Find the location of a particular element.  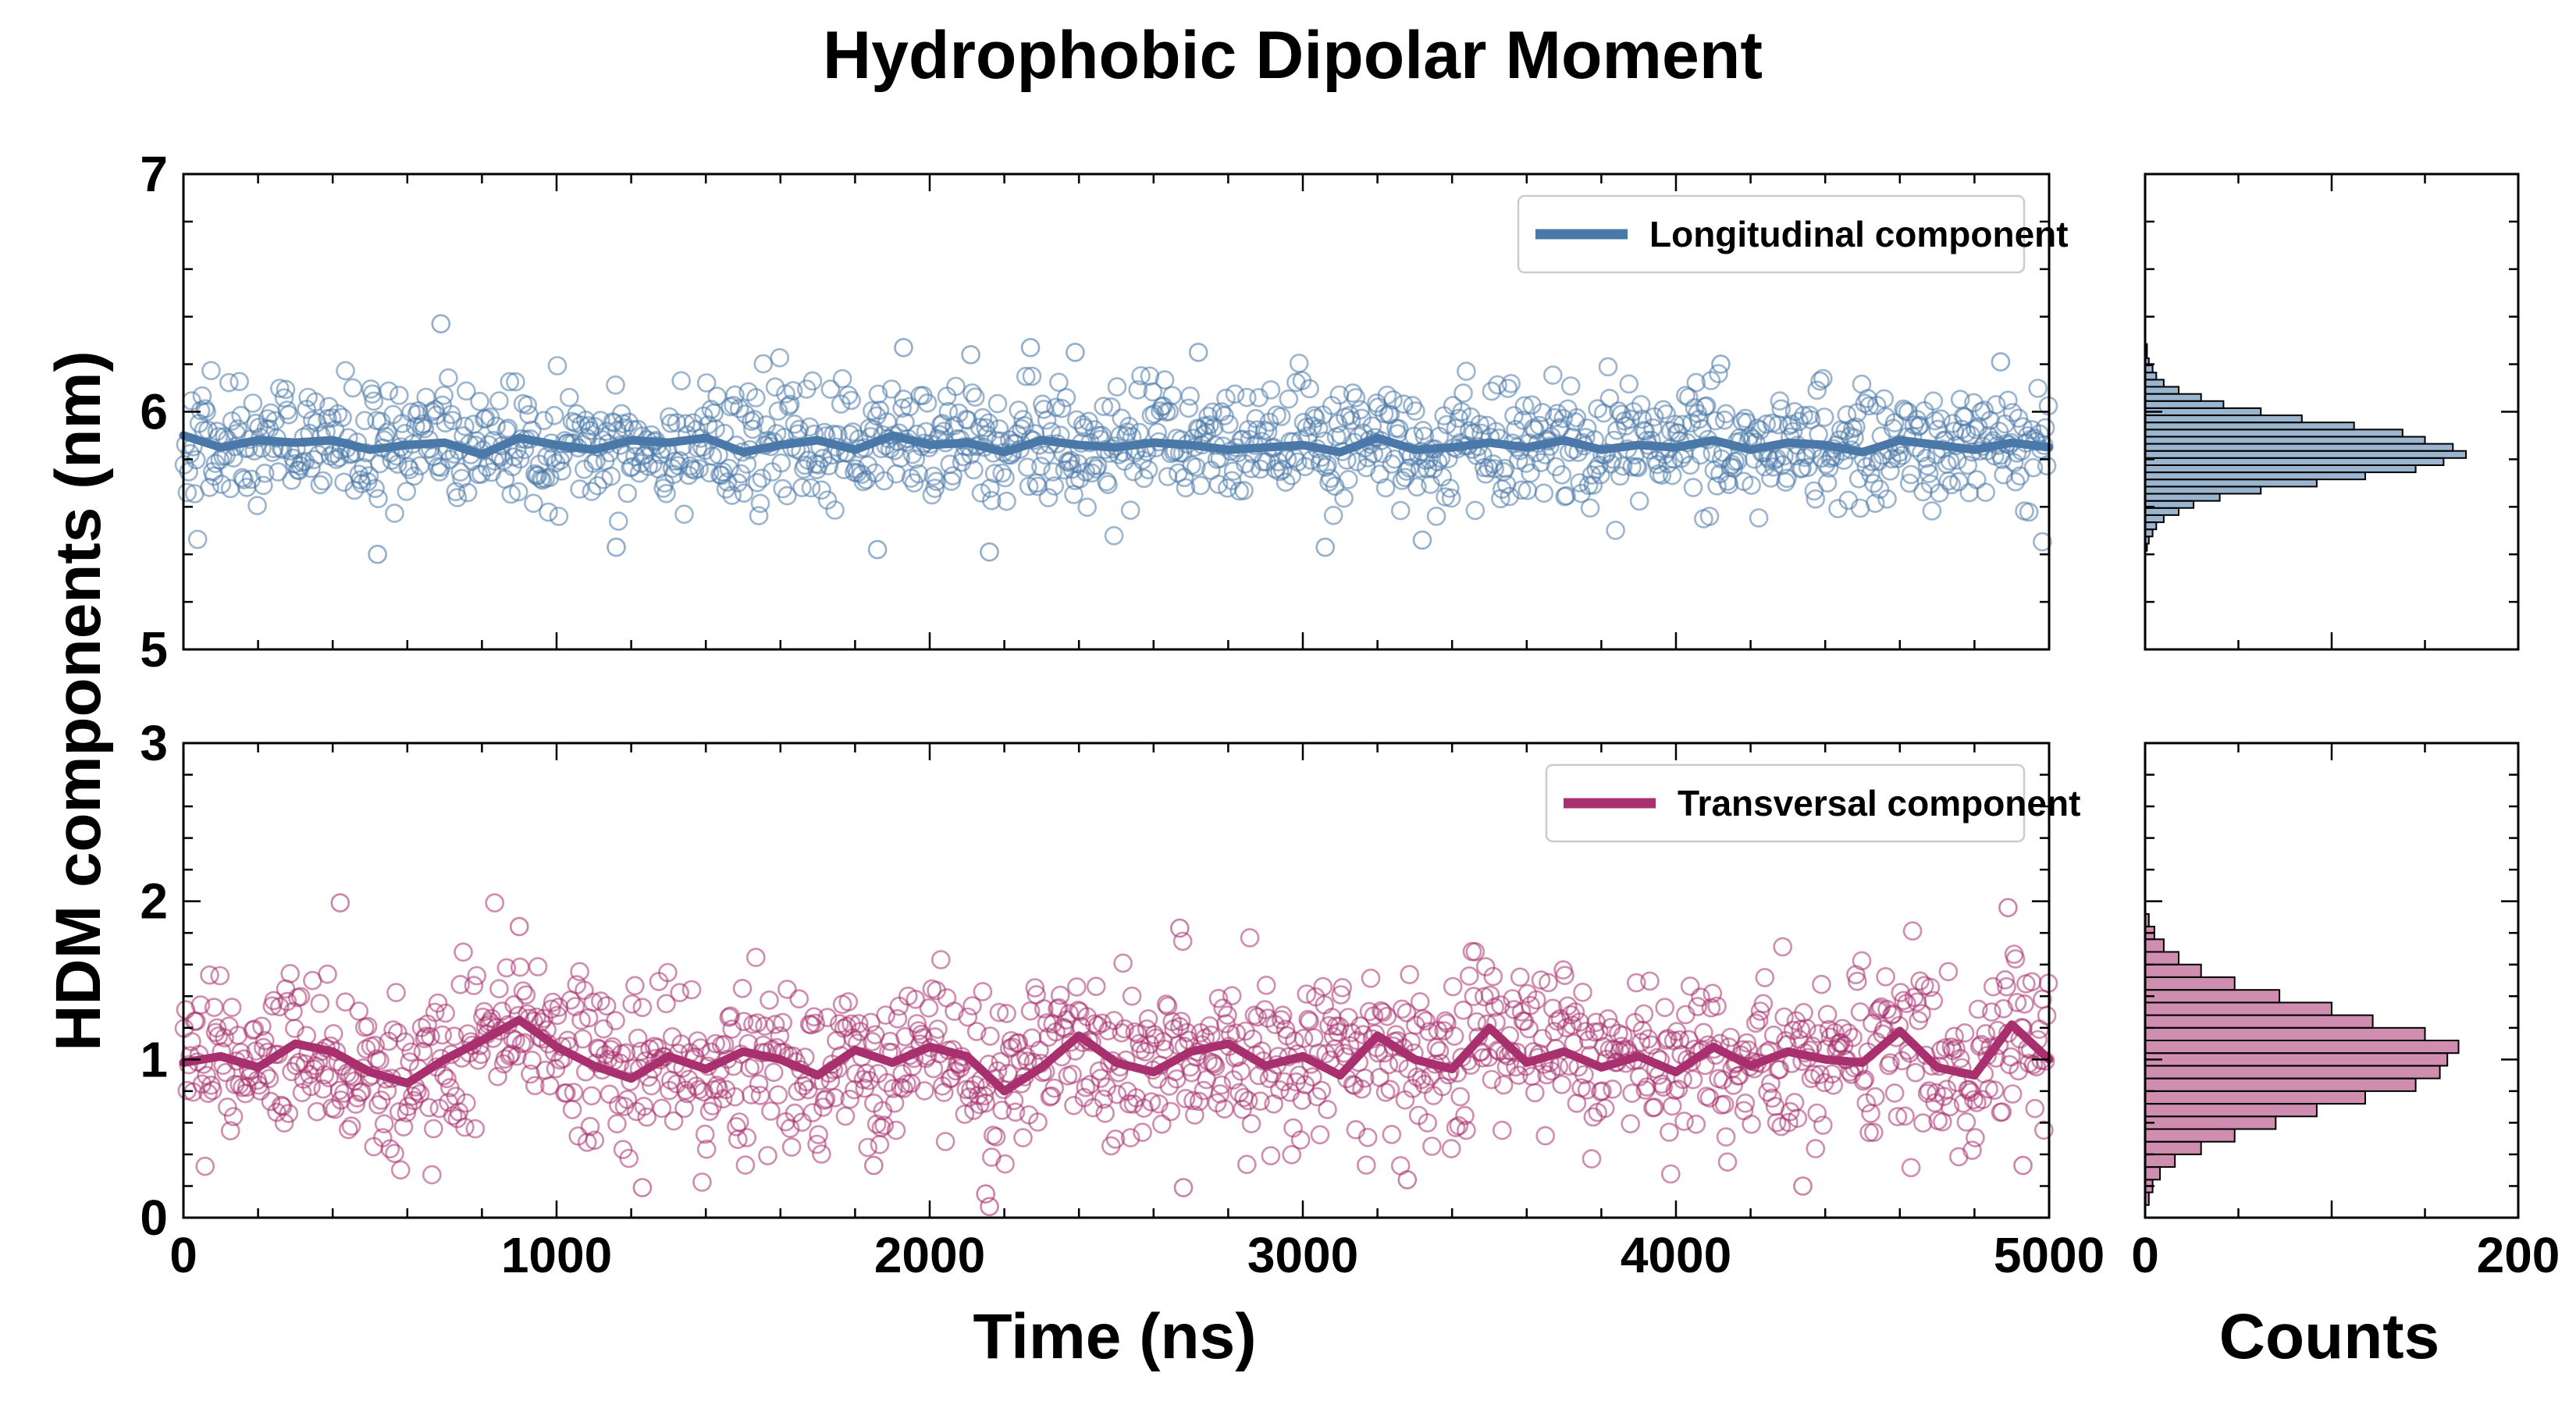

x-tick-label: 2000 is located at coordinates (929, 1255).